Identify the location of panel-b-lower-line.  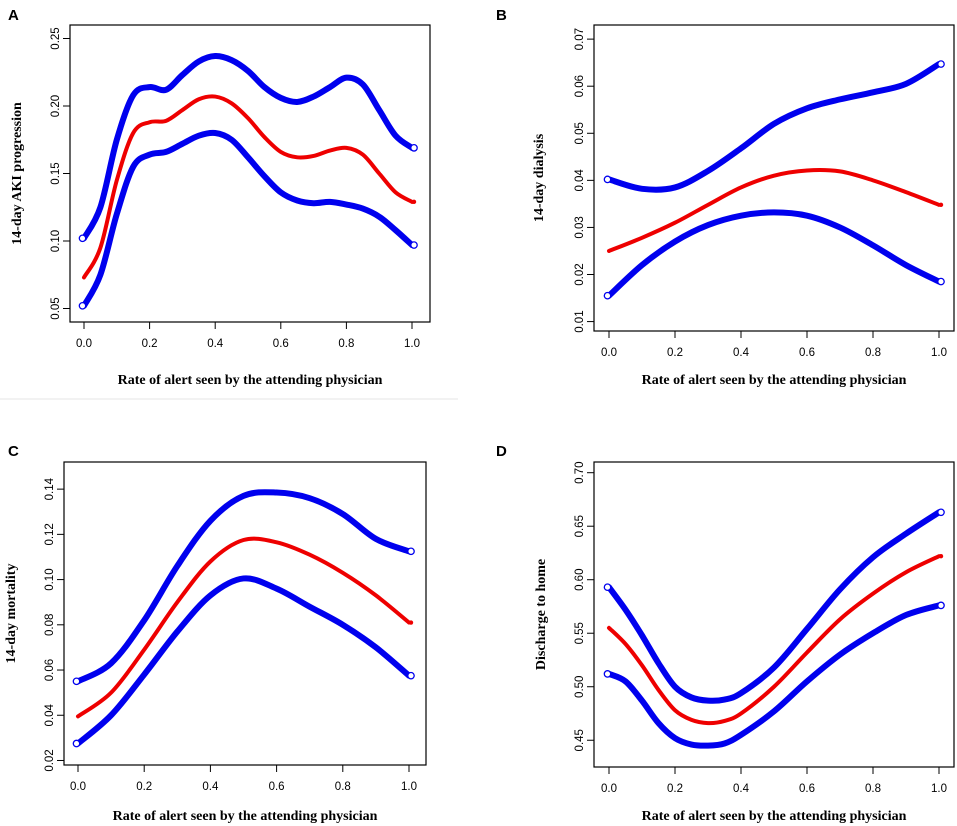
(774, 254).